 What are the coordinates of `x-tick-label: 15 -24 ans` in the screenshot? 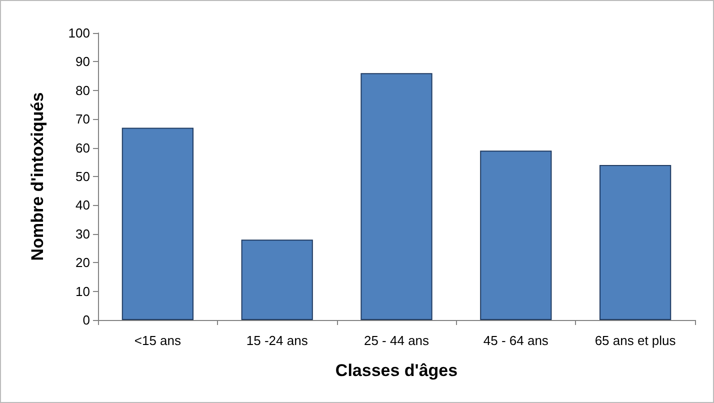 It's located at (277, 340).